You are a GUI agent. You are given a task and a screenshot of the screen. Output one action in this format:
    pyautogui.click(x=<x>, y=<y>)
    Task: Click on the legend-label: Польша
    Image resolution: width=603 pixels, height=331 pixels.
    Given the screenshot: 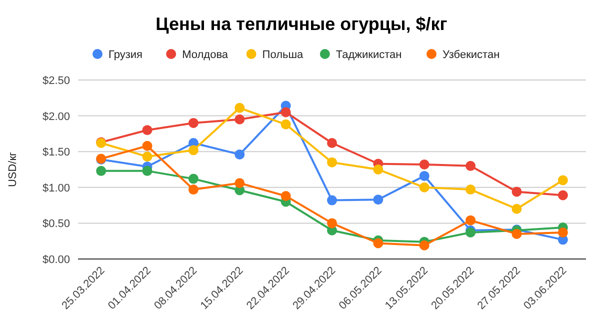 What is the action you would take?
    pyautogui.click(x=283, y=55)
    